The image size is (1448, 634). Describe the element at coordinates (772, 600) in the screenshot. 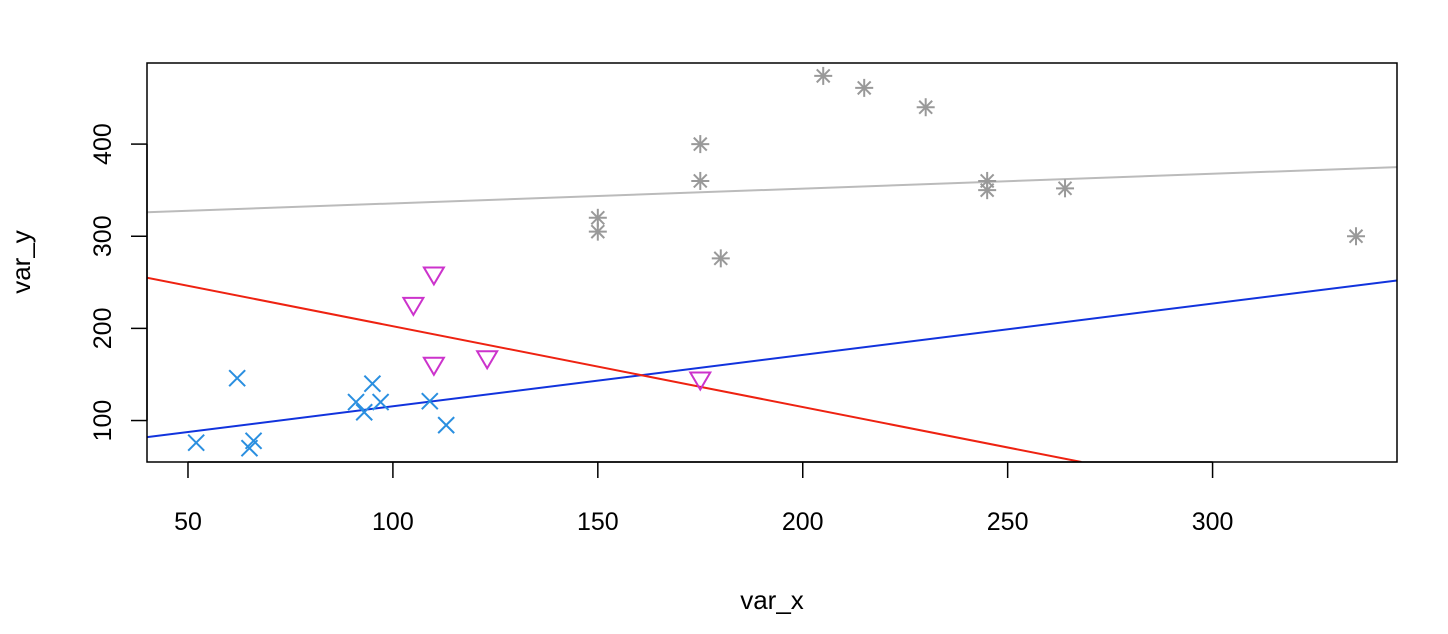

I see `x-axis-title: var_x` at that location.